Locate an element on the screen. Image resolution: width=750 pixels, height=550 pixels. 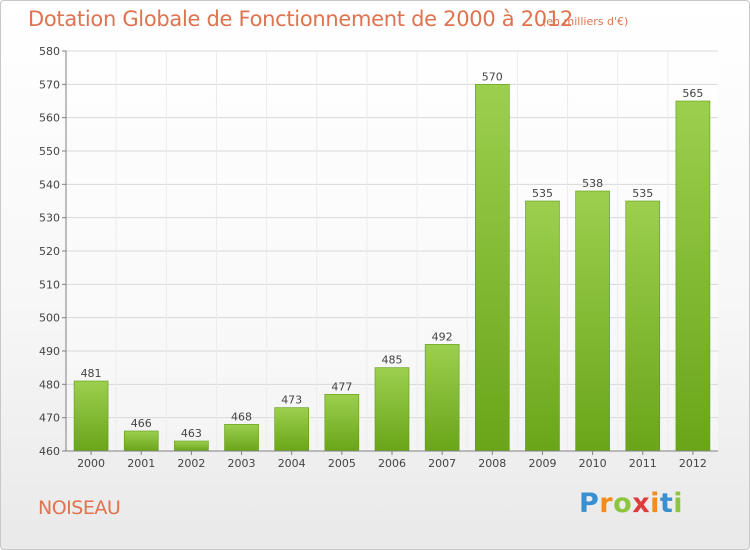
data-label: 570 is located at coordinates (492, 76).